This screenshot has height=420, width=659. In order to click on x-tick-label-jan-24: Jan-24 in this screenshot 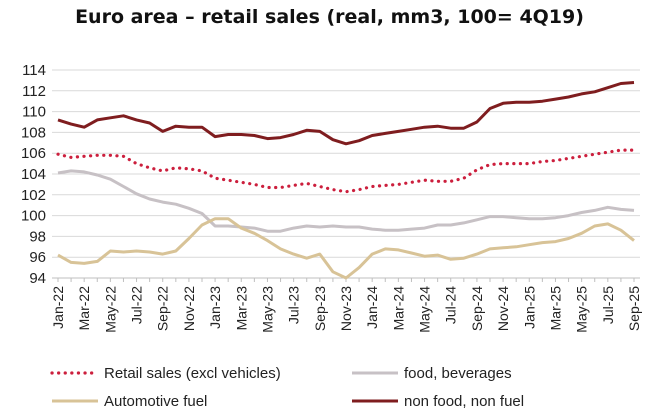, I will do `click(372, 307)`.